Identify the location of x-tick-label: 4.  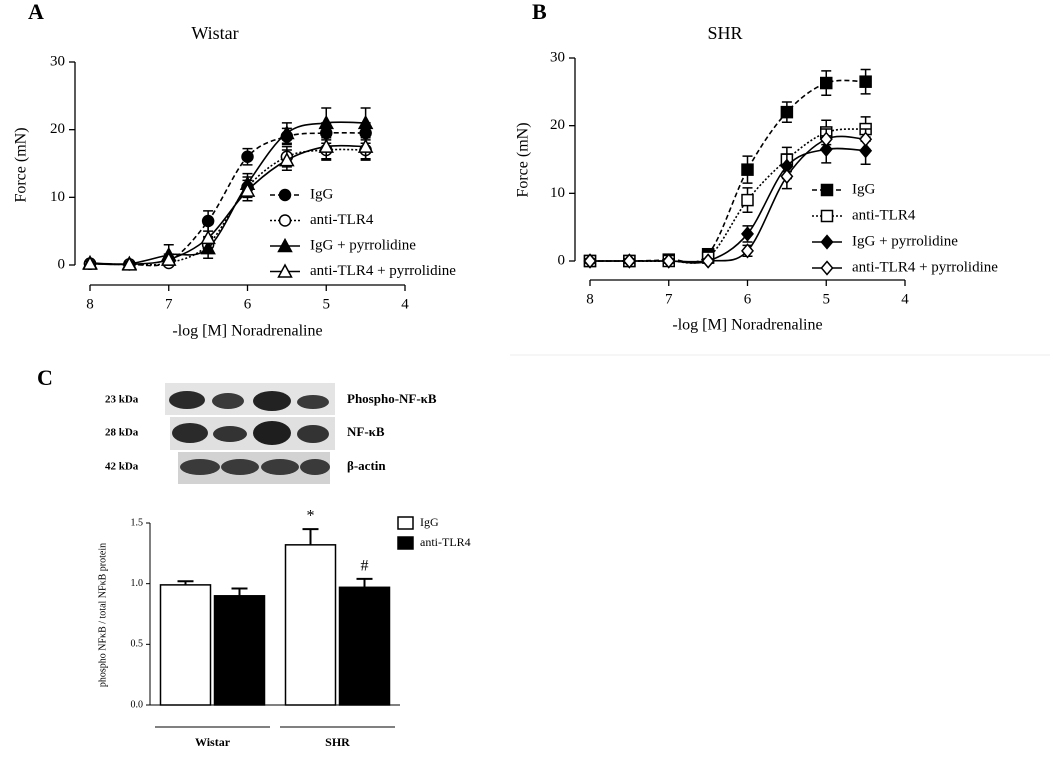
(905, 299).